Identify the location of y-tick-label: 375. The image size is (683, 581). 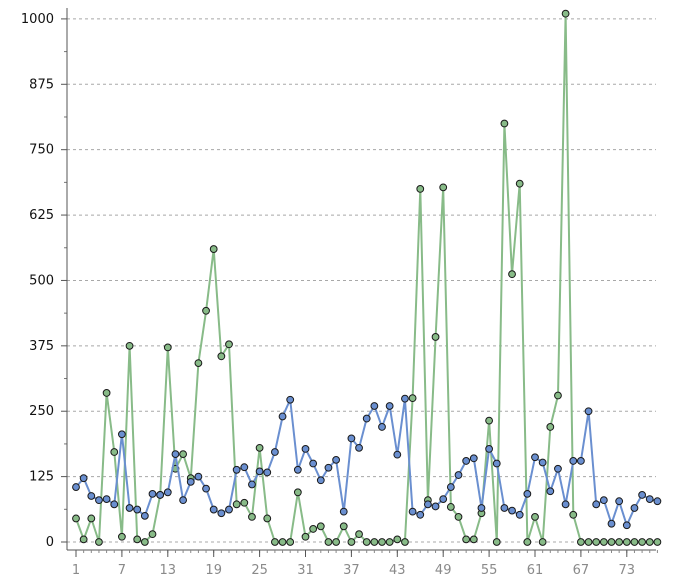
(41, 346).